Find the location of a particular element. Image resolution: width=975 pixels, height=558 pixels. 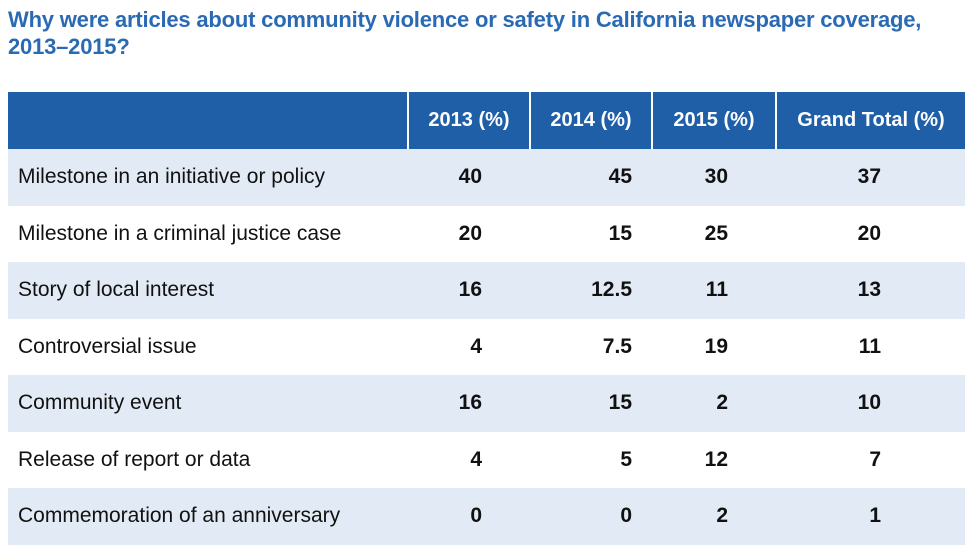

header-cell-2014: 2014 (%) is located at coordinates (590, 120).